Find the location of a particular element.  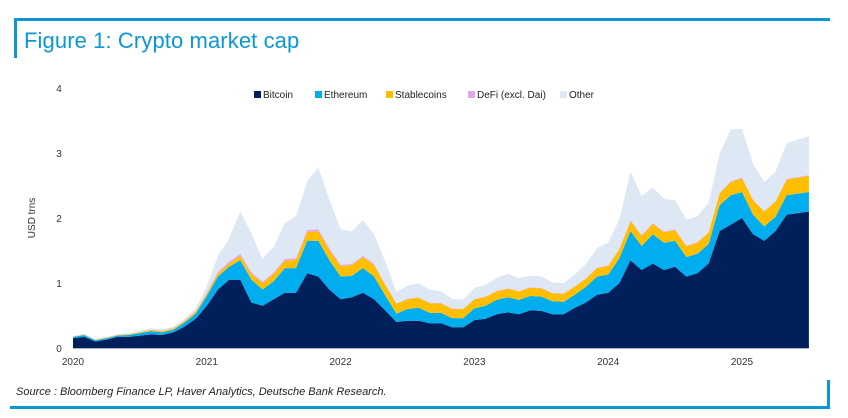

legend-item: Other is located at coordinates (577, 95).